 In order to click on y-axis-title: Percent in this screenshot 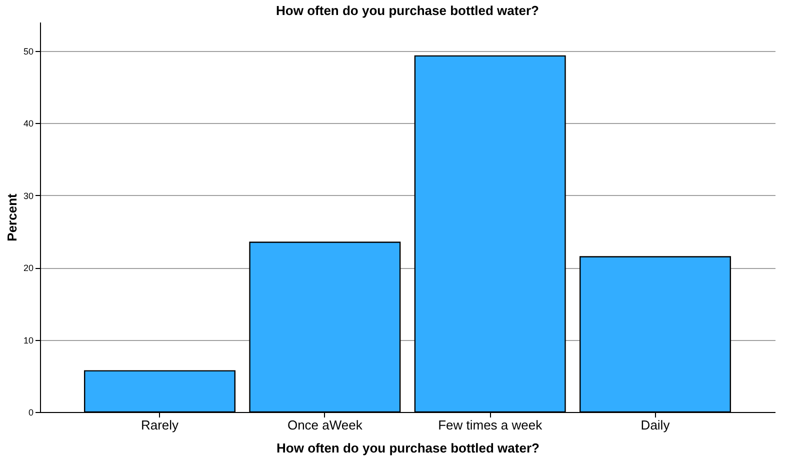, I will do `click(12, 217)`.